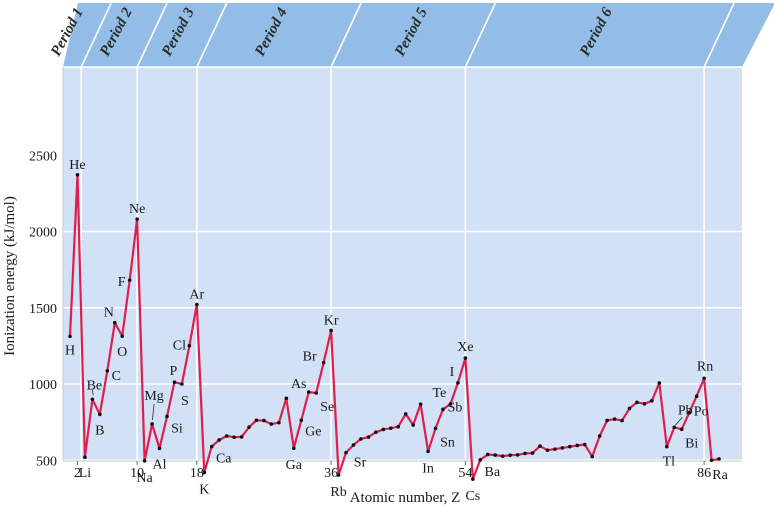 The height and width of the screenshot is (516, 774). Describe the element at coordinates (185, 401) in the screenshot. I see `element-label: S` at that location.